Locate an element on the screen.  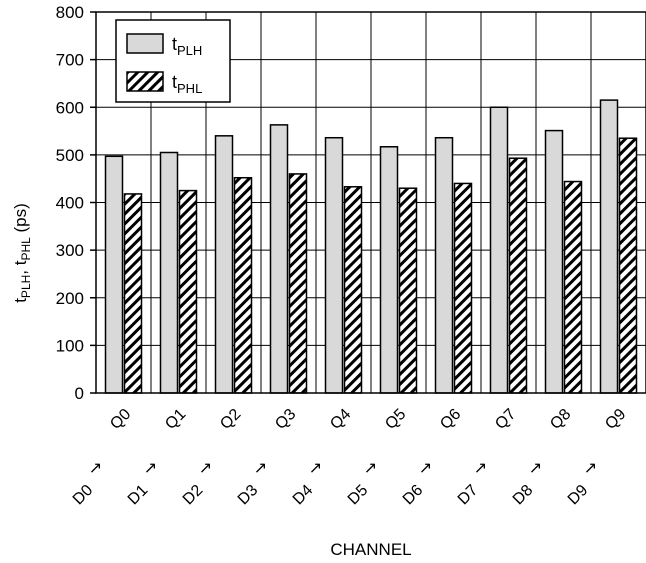
bar-tphl-q0 is located at coordinates (133, 293).